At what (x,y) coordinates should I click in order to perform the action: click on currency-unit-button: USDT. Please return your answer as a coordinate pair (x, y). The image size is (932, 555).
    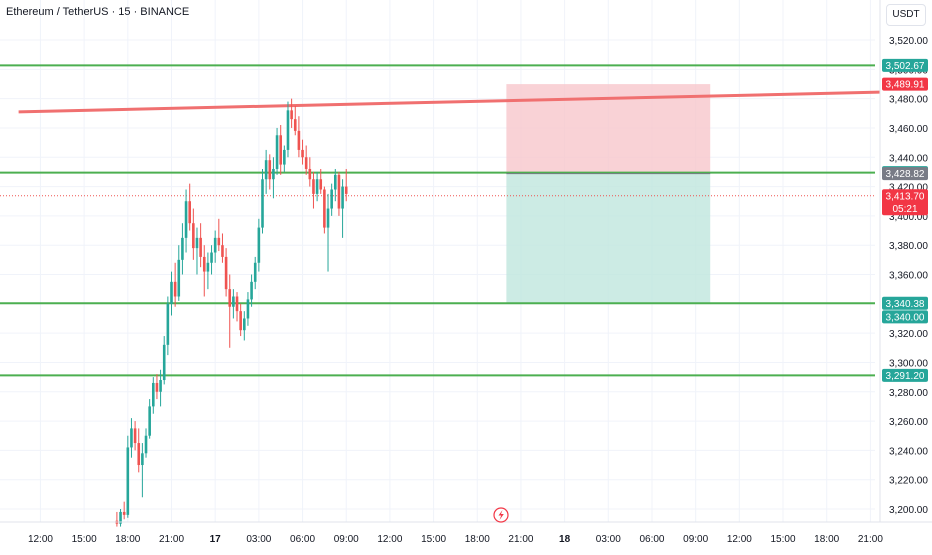
    Looking at the image, I should click on (906, 15).